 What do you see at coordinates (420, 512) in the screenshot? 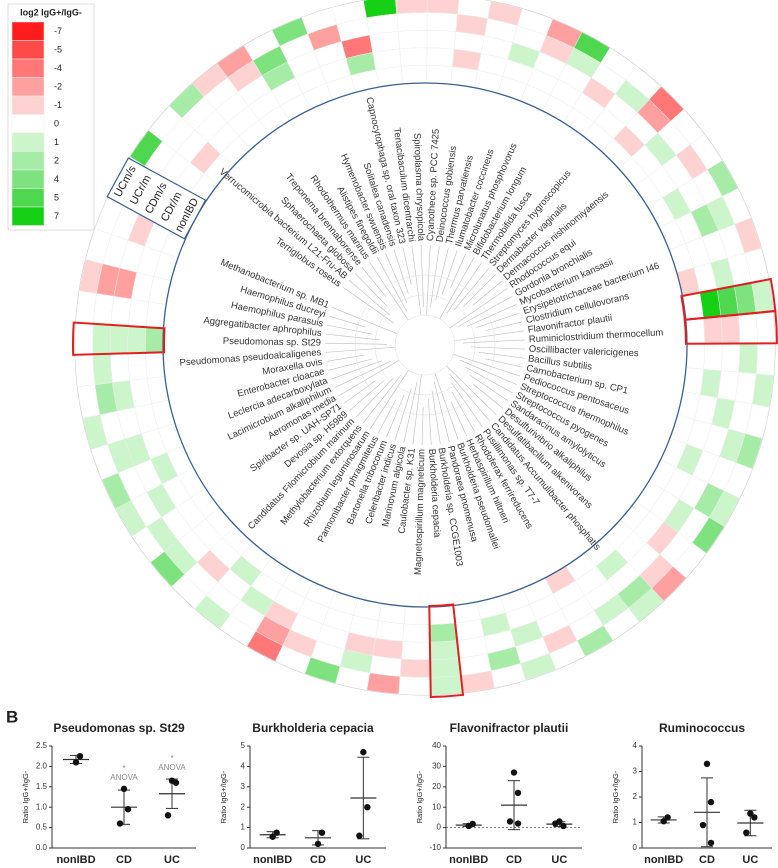
I see `species-label: Magnetospirillum magneticum` at bounding box center [420, 512].